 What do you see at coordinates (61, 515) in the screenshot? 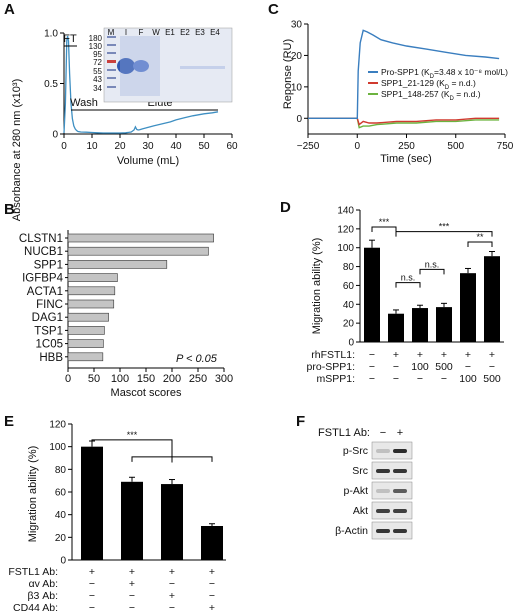
I see `E-ytick-label: 40` at bounding box center [61, 515].